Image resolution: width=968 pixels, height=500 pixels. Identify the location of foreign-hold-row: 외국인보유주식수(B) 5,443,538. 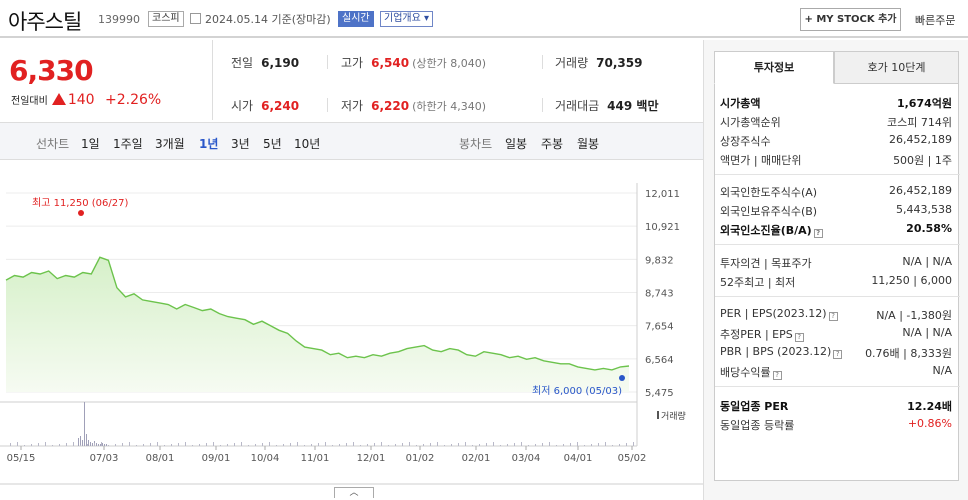
(836, 210).